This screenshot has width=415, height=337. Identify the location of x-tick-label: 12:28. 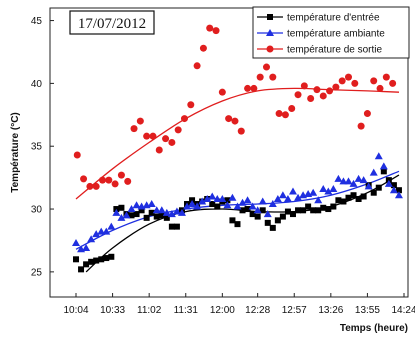
(257, 310).